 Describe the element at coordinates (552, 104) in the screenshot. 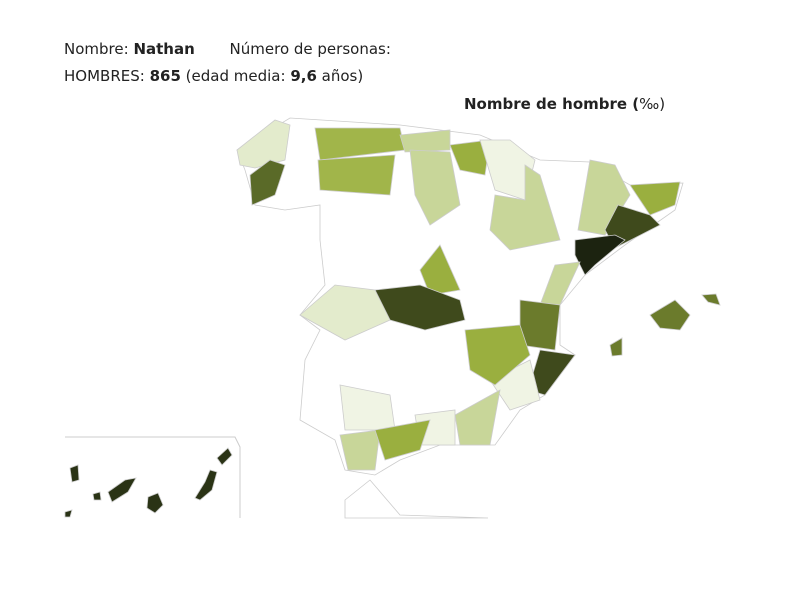

I see `title-text: Nombre de hombre (` at that location.